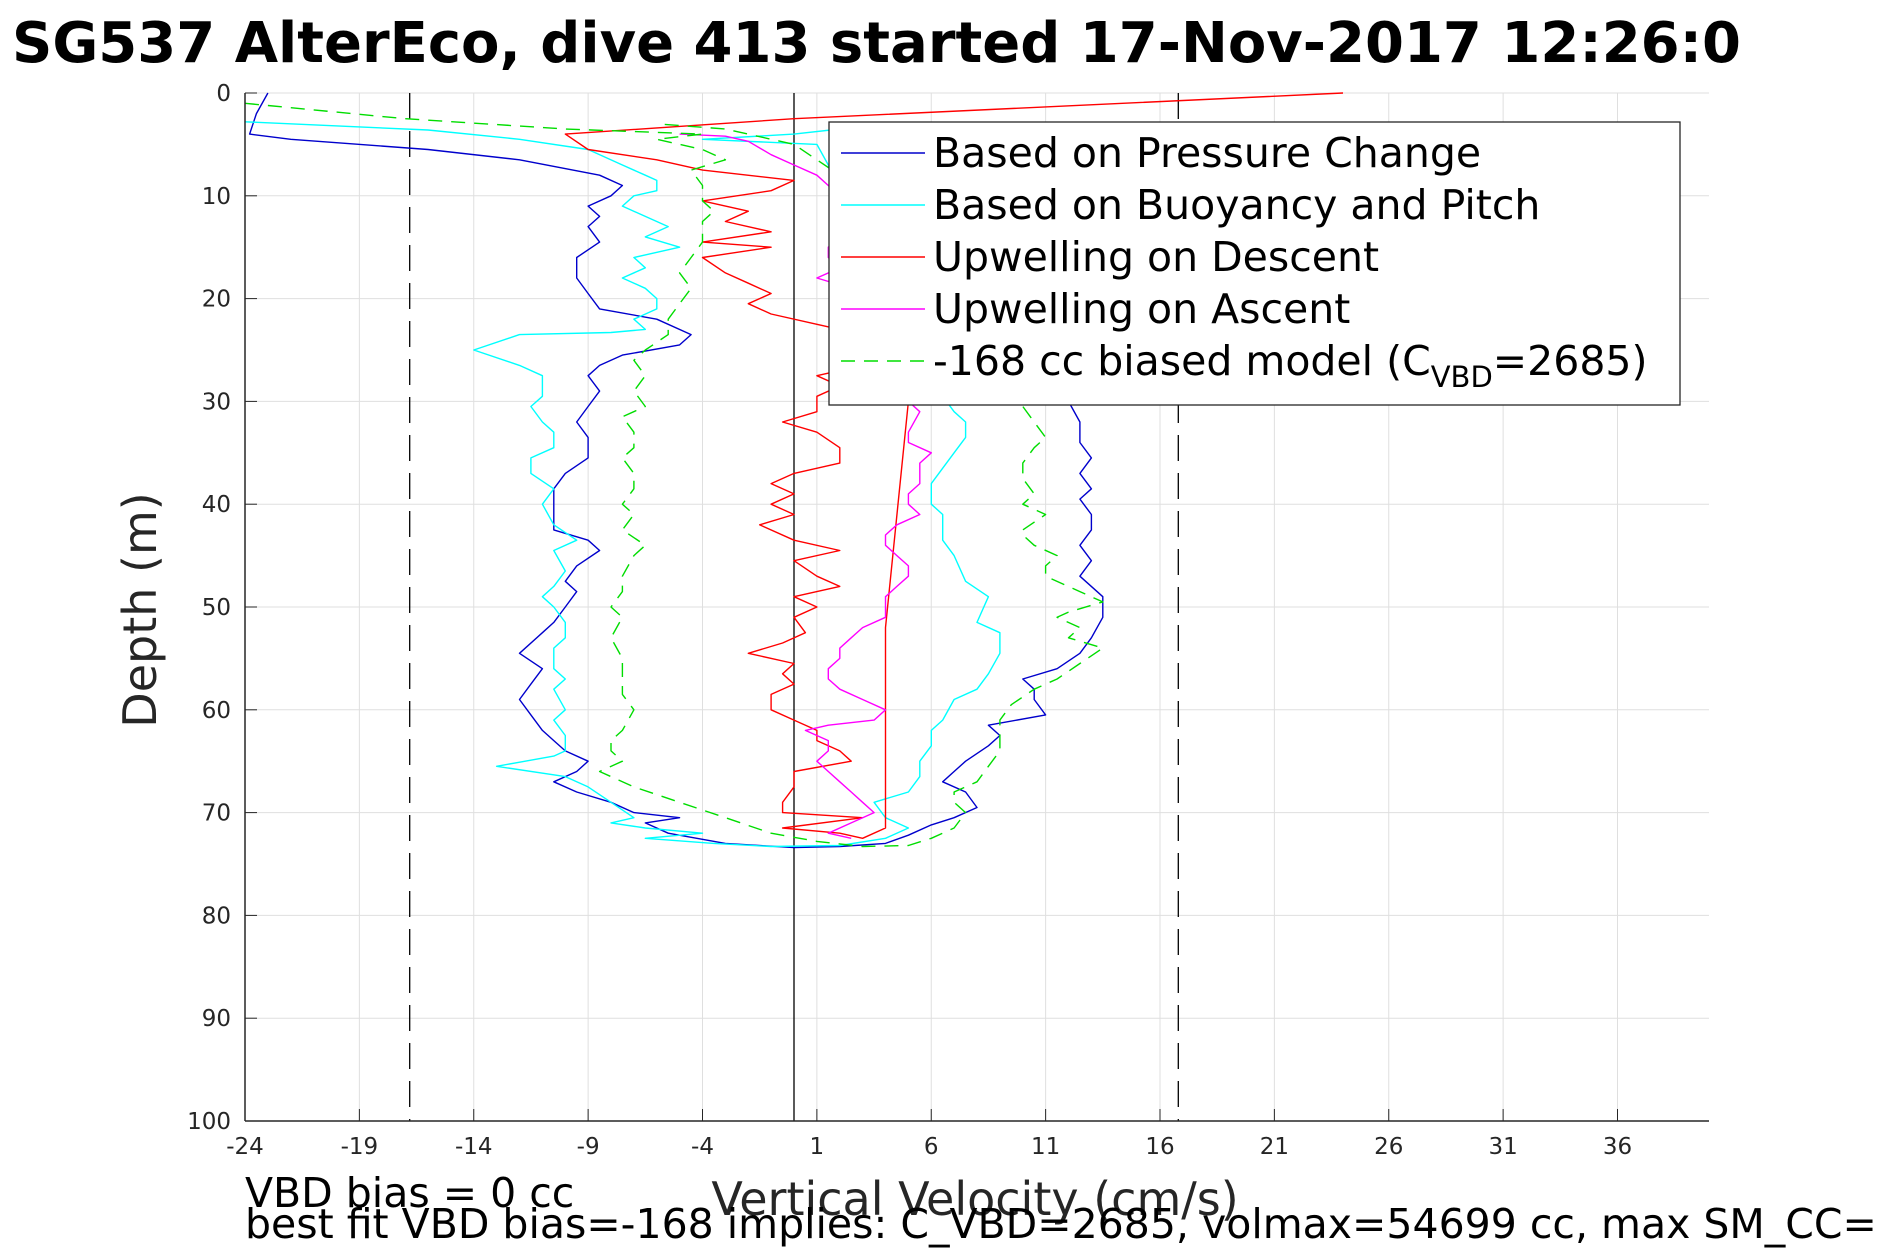  What do you see at coordinates (216, 1019) in the screenshot?
I see `y-tick-label: 90` at bounding box center [216, 1019].